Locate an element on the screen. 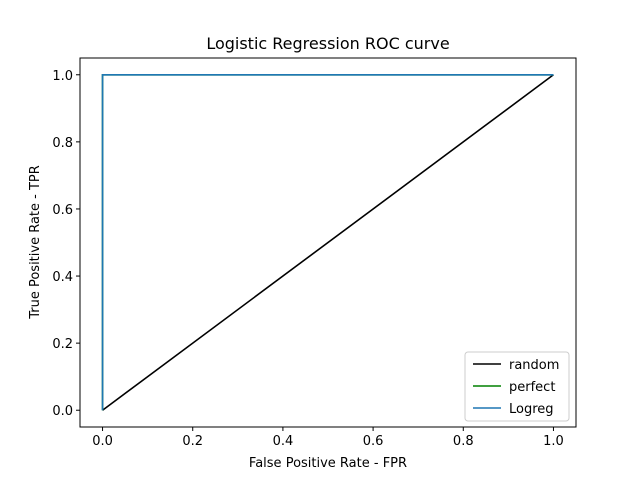 The image size is (640, 484). legend-label-logreg: Logreg is located at coordinates (531, 409).